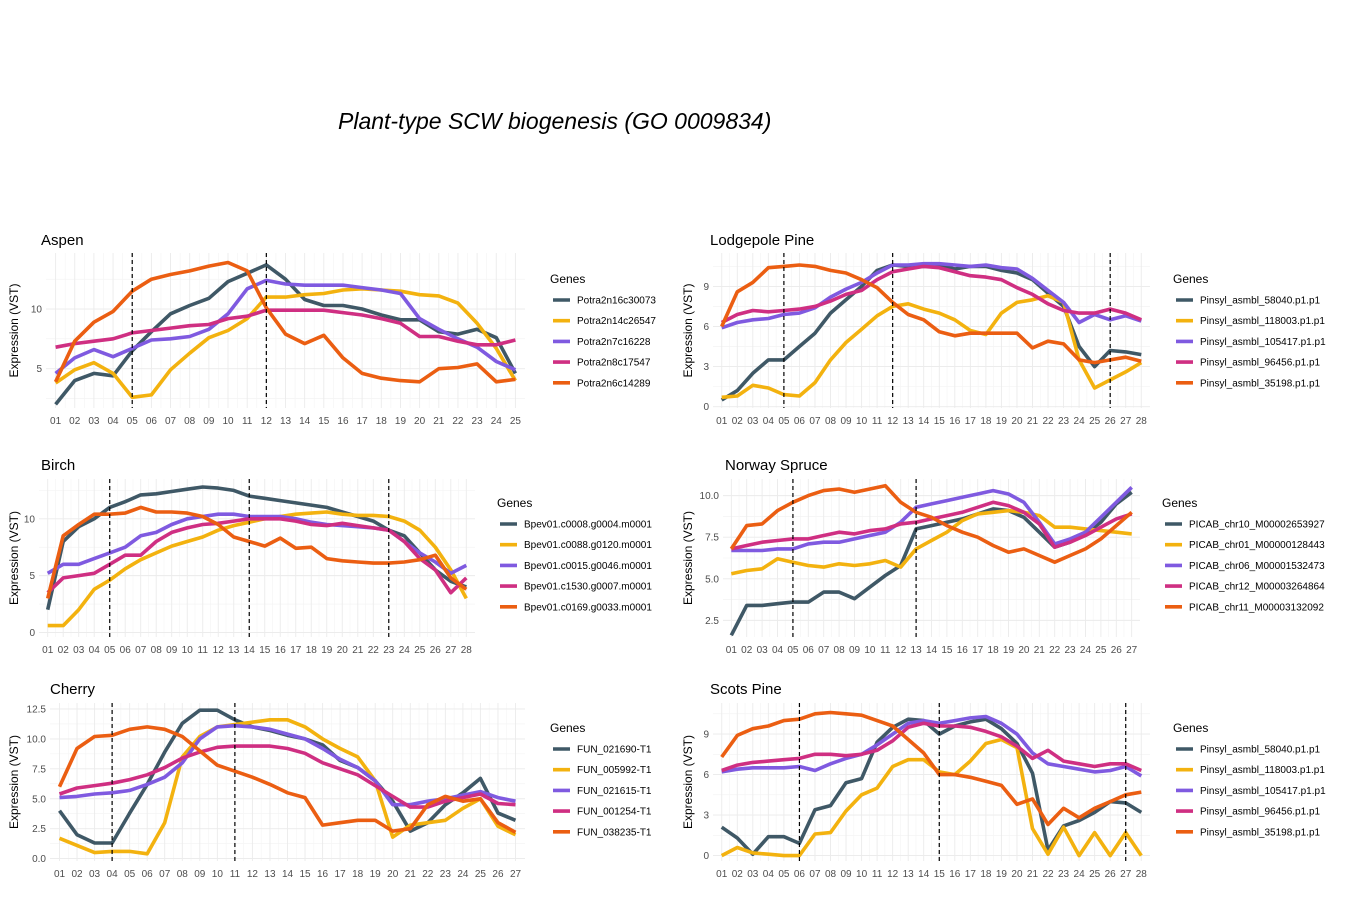 The width and height of the screenshot is (1349, 899). I want to click on legend-label: Potra2n14c26547, so click(616, 321).